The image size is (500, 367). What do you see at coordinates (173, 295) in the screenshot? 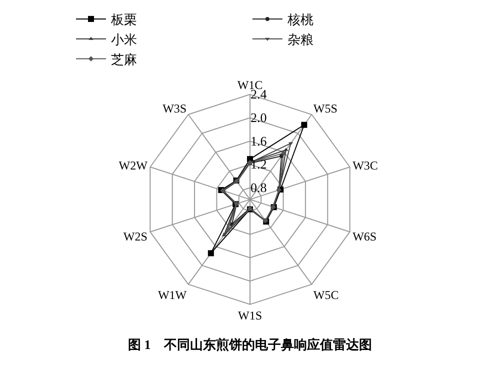
I see `spoke-label: W1W` at bounding box center [173, 295].